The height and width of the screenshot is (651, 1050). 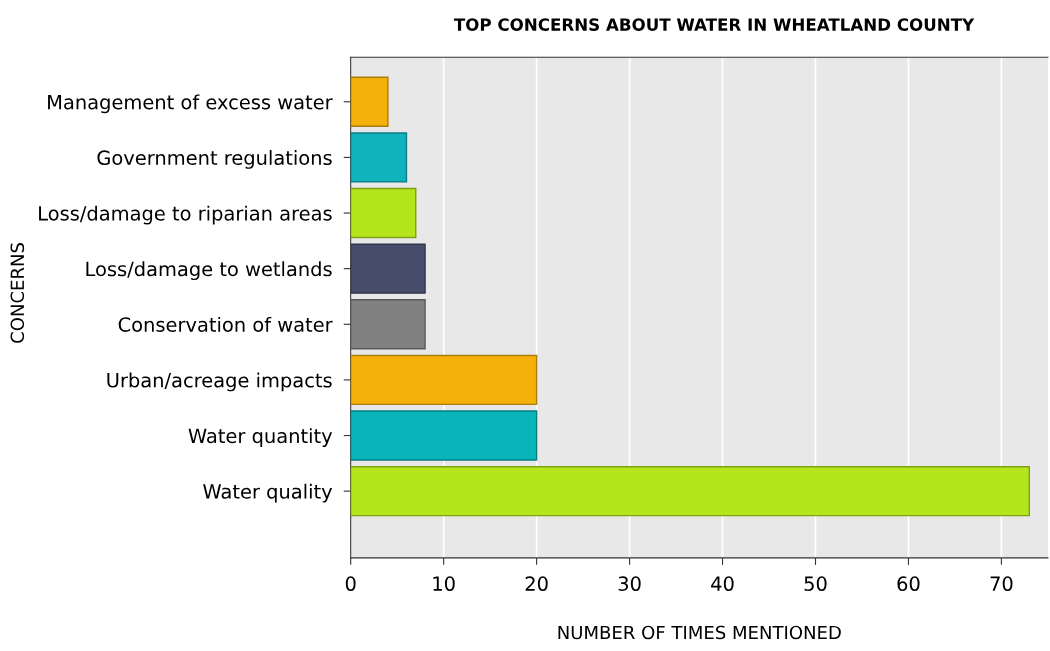 I want to click on y-tick-label: Government regulations, so click(x=214, y=159).